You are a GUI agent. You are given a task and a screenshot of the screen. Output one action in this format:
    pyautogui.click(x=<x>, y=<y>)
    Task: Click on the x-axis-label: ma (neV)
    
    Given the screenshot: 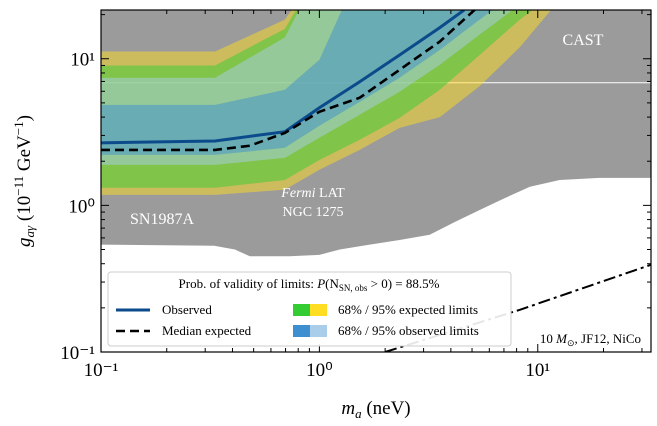 What is the action you would take?
    pyautogui.click(x=375, y=409)
    